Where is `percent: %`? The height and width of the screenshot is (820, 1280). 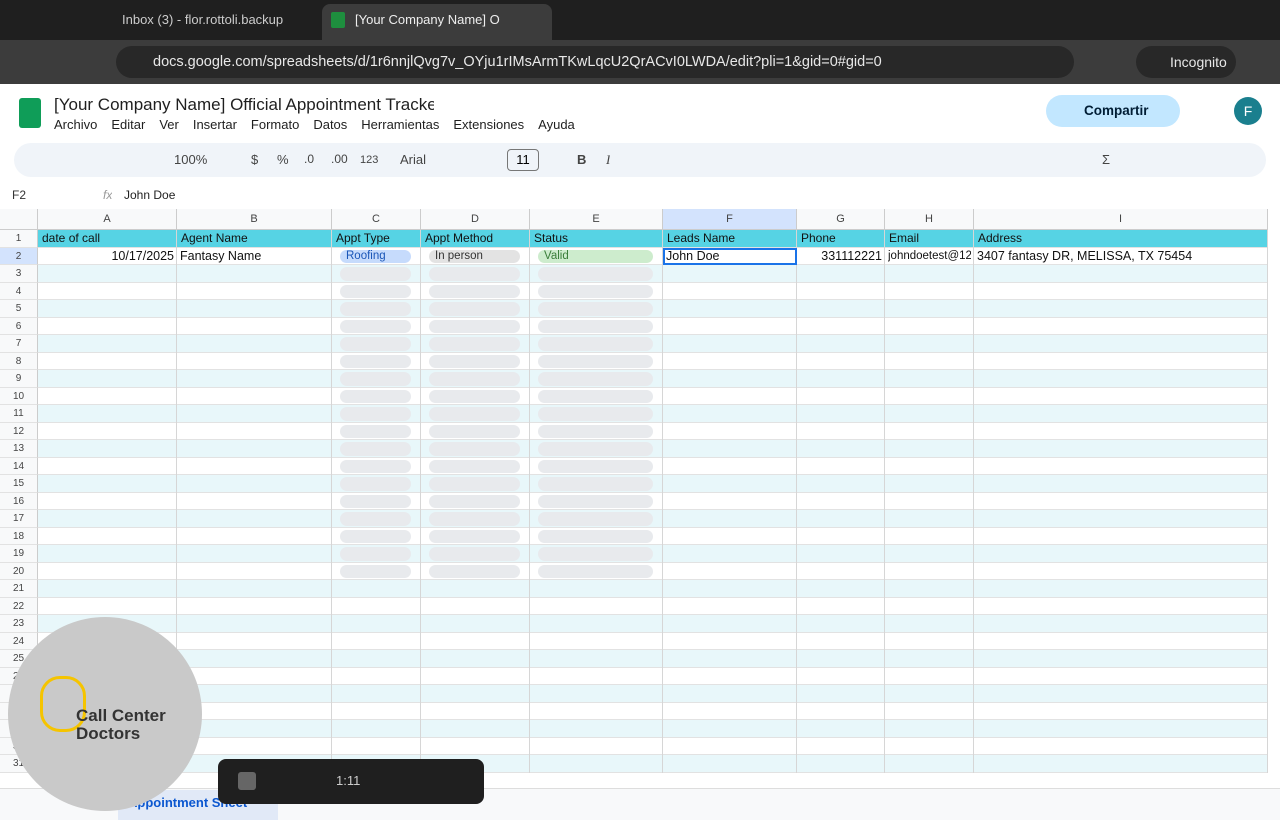
percent: % is located at coordinates (283, 159).